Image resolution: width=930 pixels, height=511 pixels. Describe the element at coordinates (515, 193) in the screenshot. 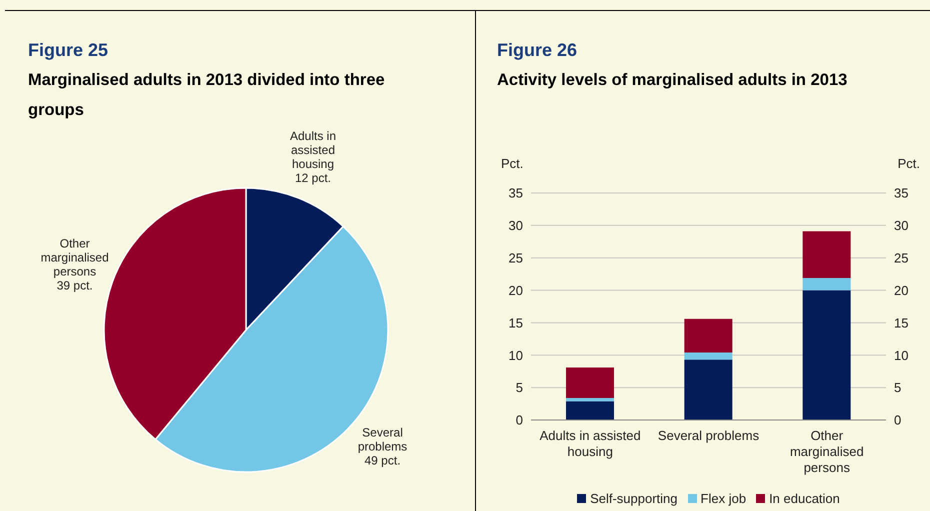

I see `y-tick-label: 35` at that location.